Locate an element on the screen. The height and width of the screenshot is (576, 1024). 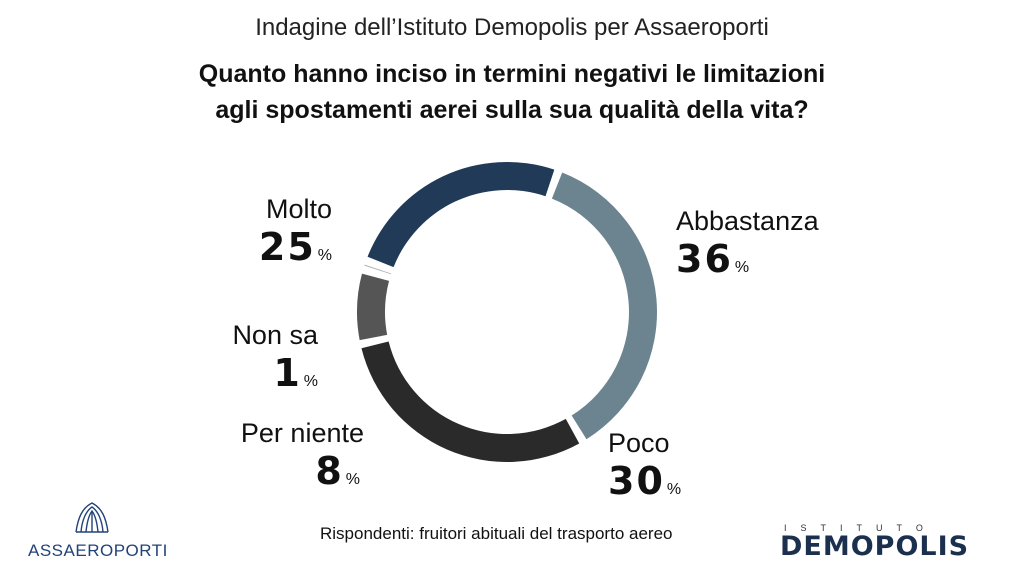
slice-value-abbastanza: 36% is located at coordinates (713, 259).